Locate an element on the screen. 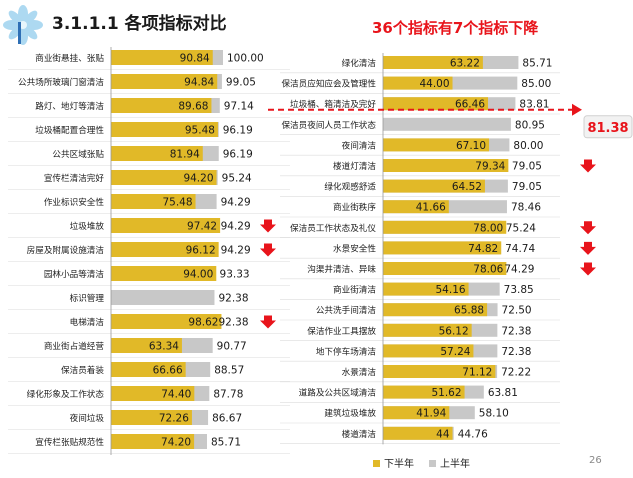 Image resolution: width=633 pixels, height=478 pixels. legend-label: 下半年 is located at coordinates (399, 463).